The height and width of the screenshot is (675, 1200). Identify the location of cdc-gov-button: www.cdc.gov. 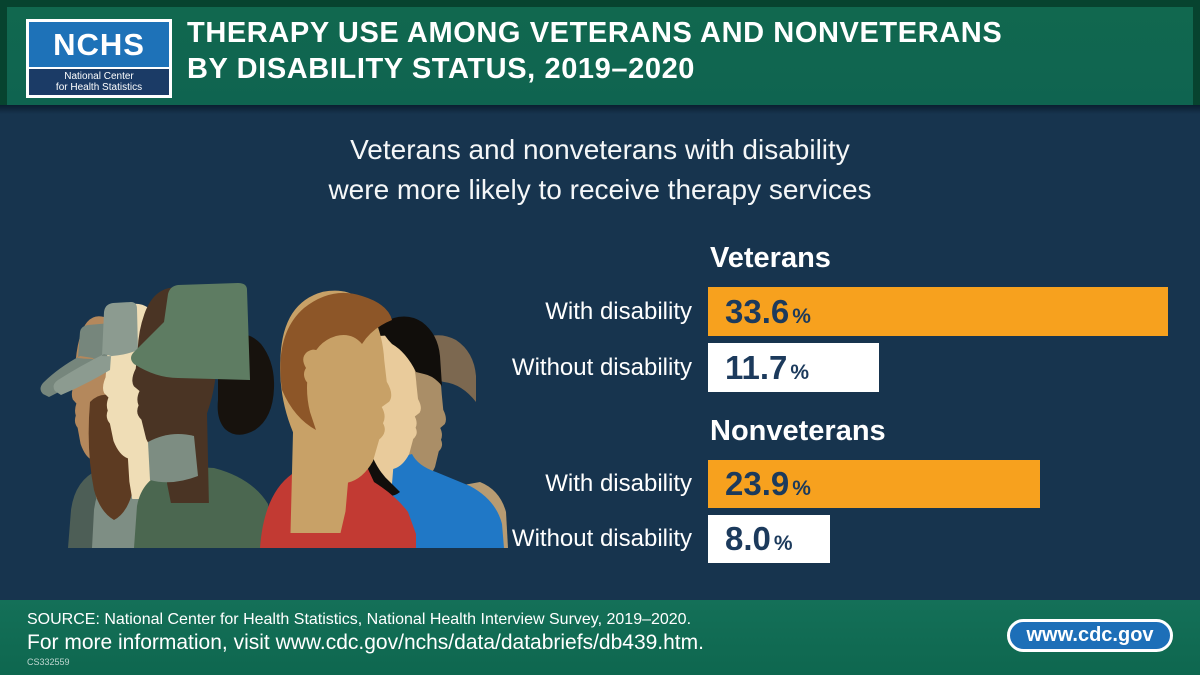
(1090, 635).